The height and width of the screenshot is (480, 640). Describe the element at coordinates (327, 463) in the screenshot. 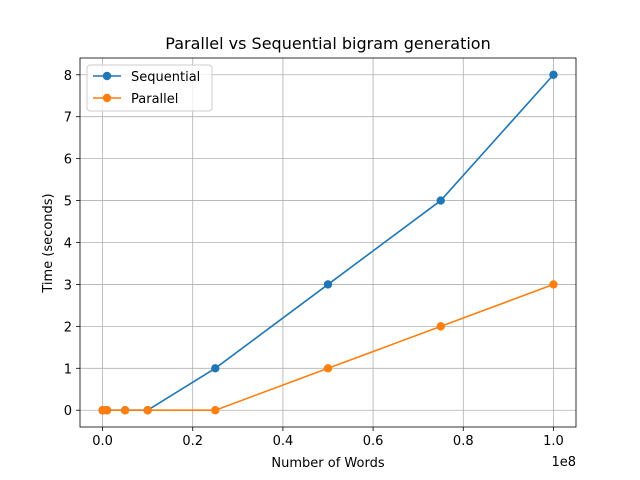

I see `x-axis-label: Number of Words` at that location.